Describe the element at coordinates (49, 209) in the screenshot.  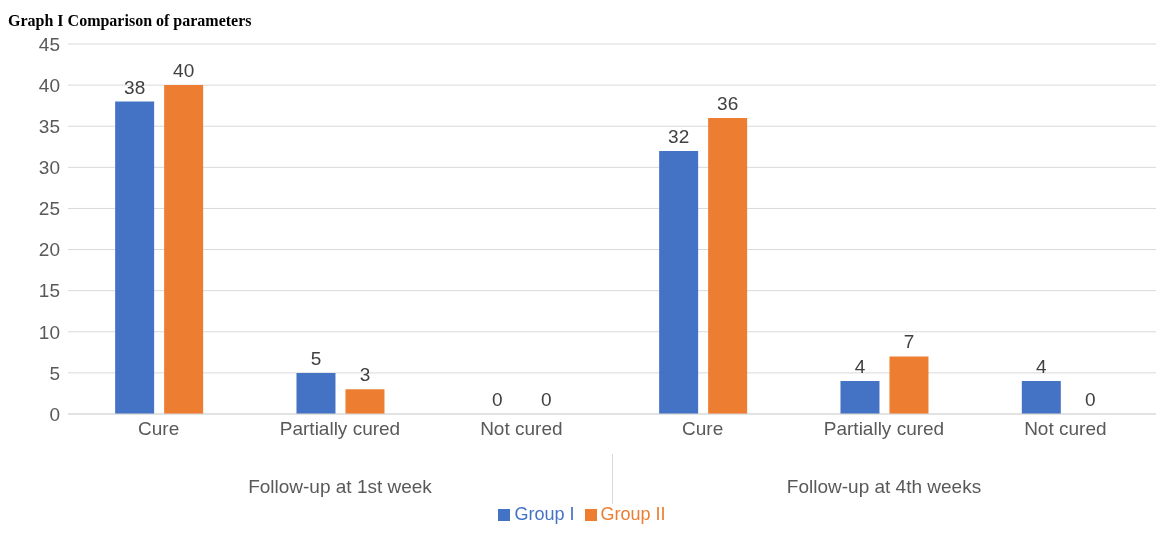
I see `y-tick-label: 25` at that location.